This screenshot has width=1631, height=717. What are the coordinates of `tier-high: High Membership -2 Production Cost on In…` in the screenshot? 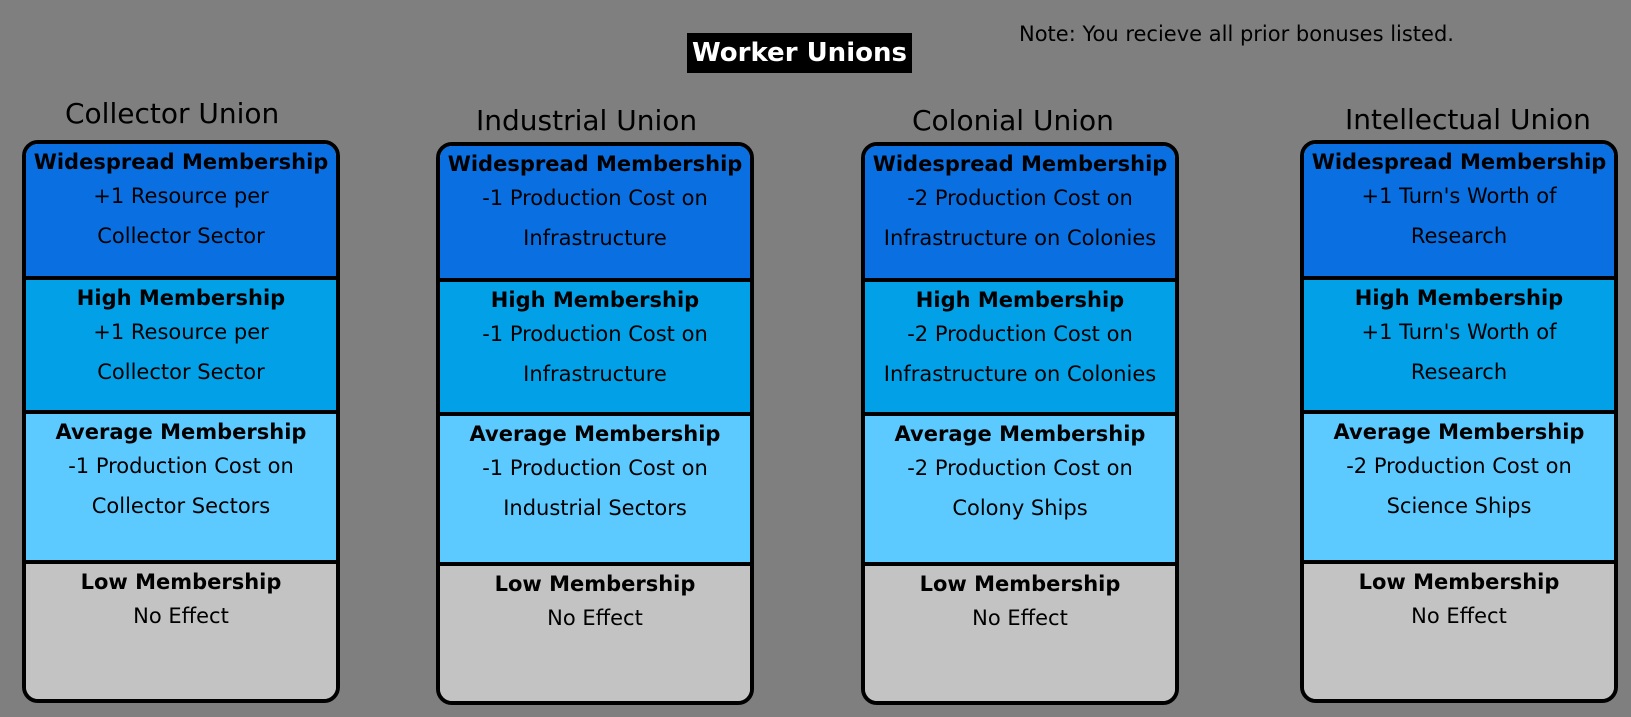 It's located at (1020, 349).